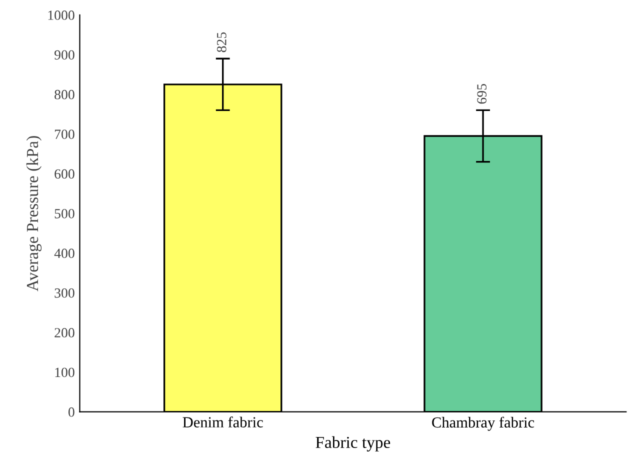 Image resolution: width=628 pixels, height=468 pixels. What do you see at coordinates (64, 95) in the screenshot?
I see `y-tick-label: 800` at bounding box center [64, 95].